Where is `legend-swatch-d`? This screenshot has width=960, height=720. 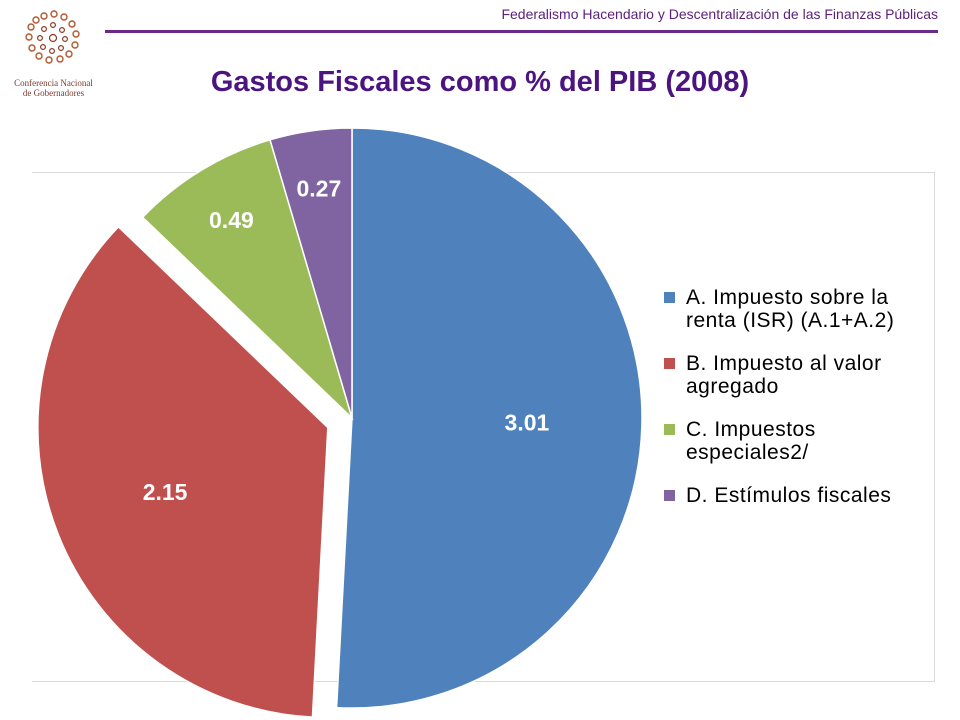 legend-swatch-d is located at coordinates (669, 495).